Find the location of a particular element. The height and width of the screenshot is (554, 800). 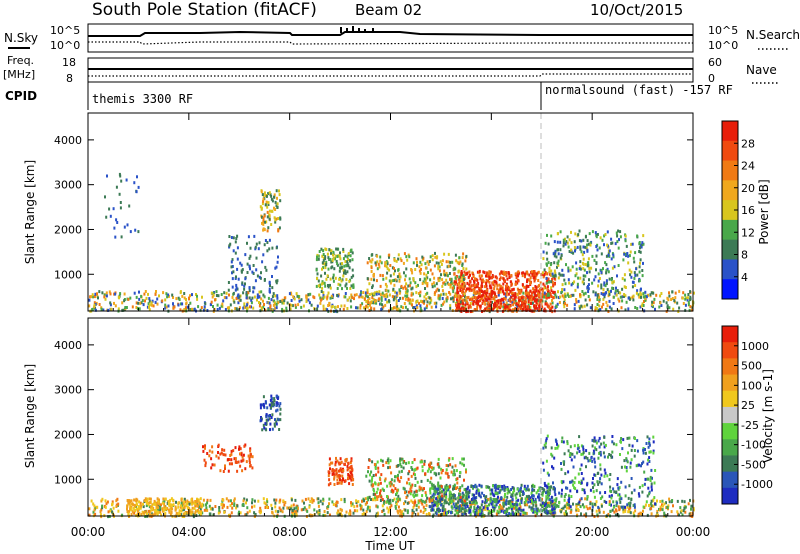

power-colorbar-label: Power [dB] is located at coordinates (764, 211).